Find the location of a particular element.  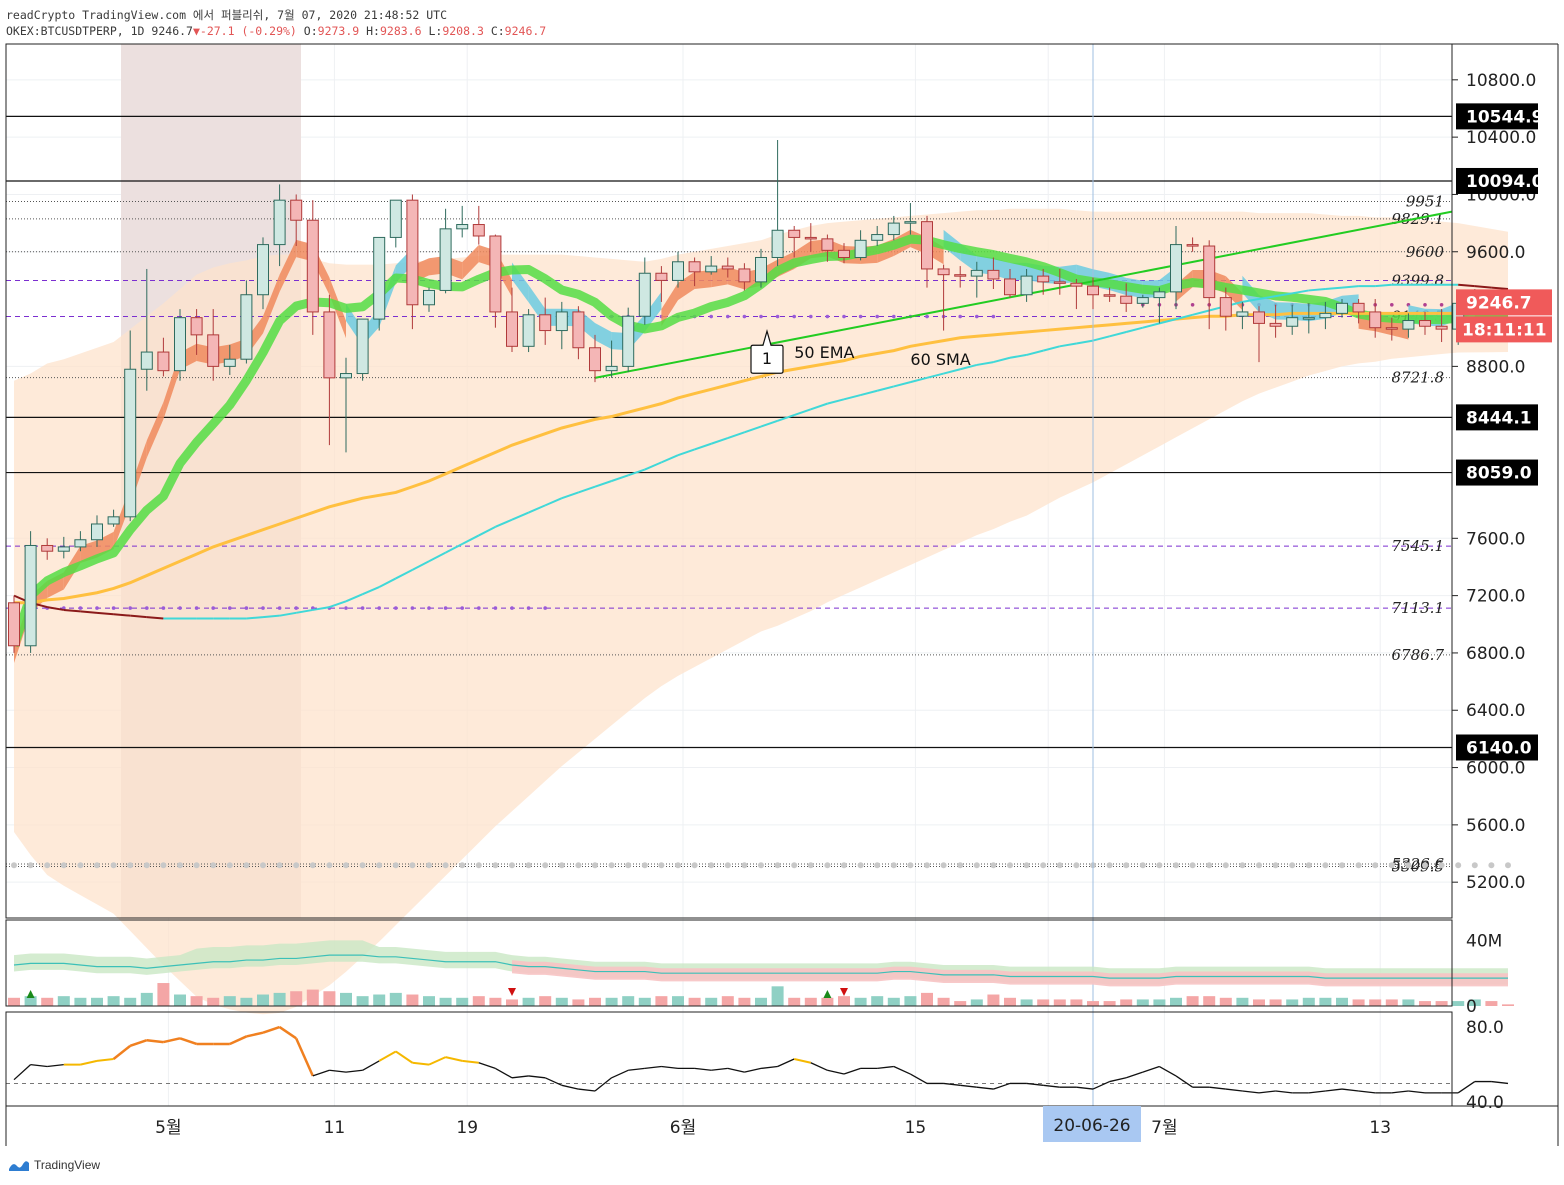

sma60-segment is located at coordinates (786, 418).